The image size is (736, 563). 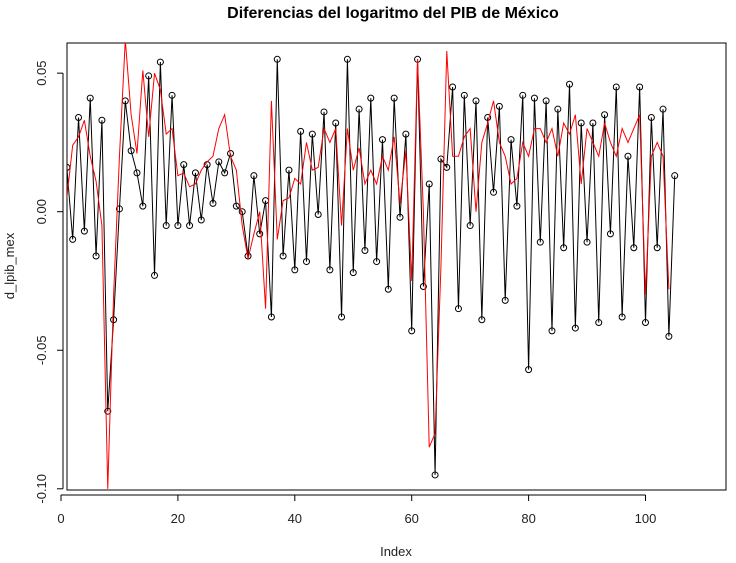 I want to click on y-axis-label: d_lpib_mex, so click(x=9, y=265).